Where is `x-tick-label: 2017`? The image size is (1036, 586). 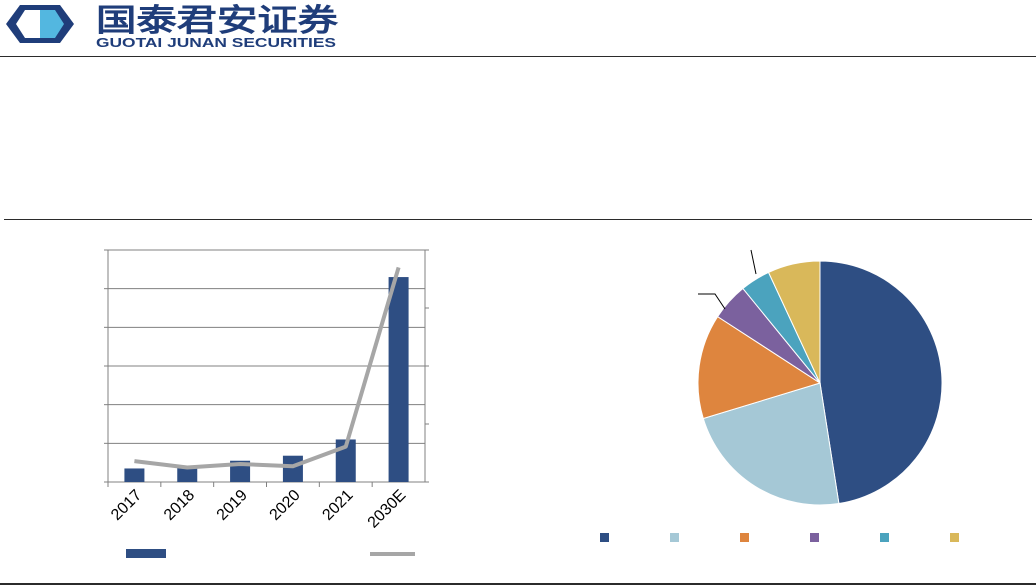
x-tick-label: 2017 is located at coordinates (126, 505).